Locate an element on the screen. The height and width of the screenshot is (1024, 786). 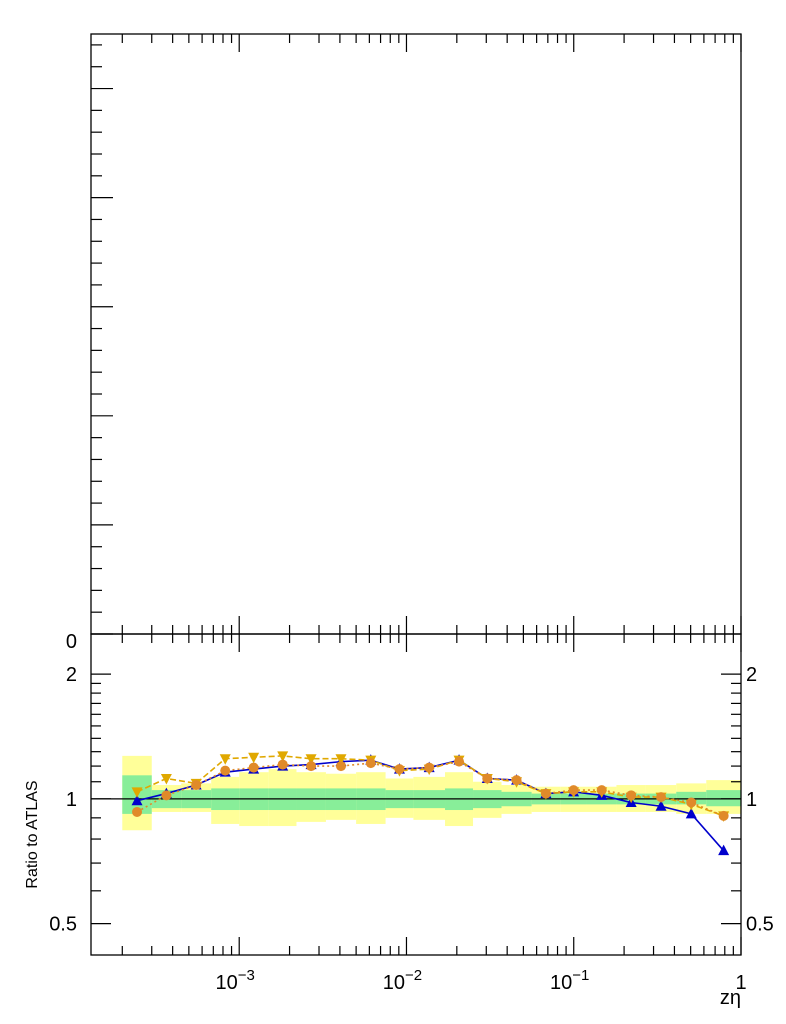
ratio-y-tick-label-left: 2 is located at coordinates (71, 675).